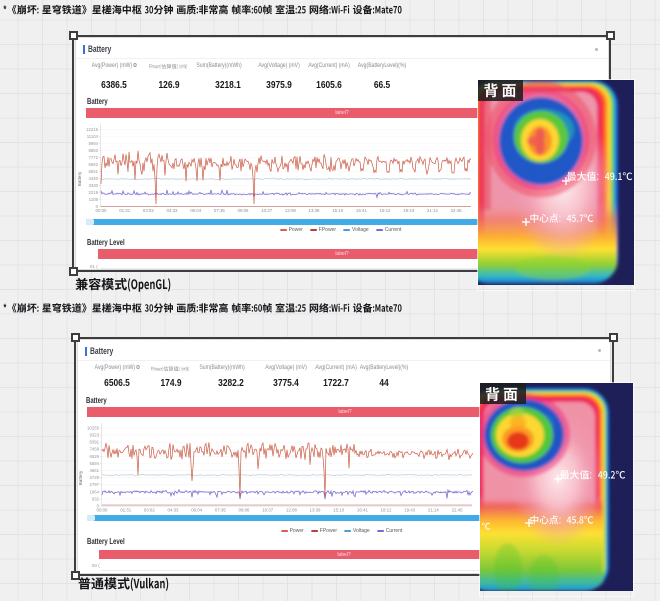 This screenshot has width=660, height=601. What do you see at coordinates (94, 456) in the screenshot?
I see `svg-text: 6526` at bounding box center [94, 456].